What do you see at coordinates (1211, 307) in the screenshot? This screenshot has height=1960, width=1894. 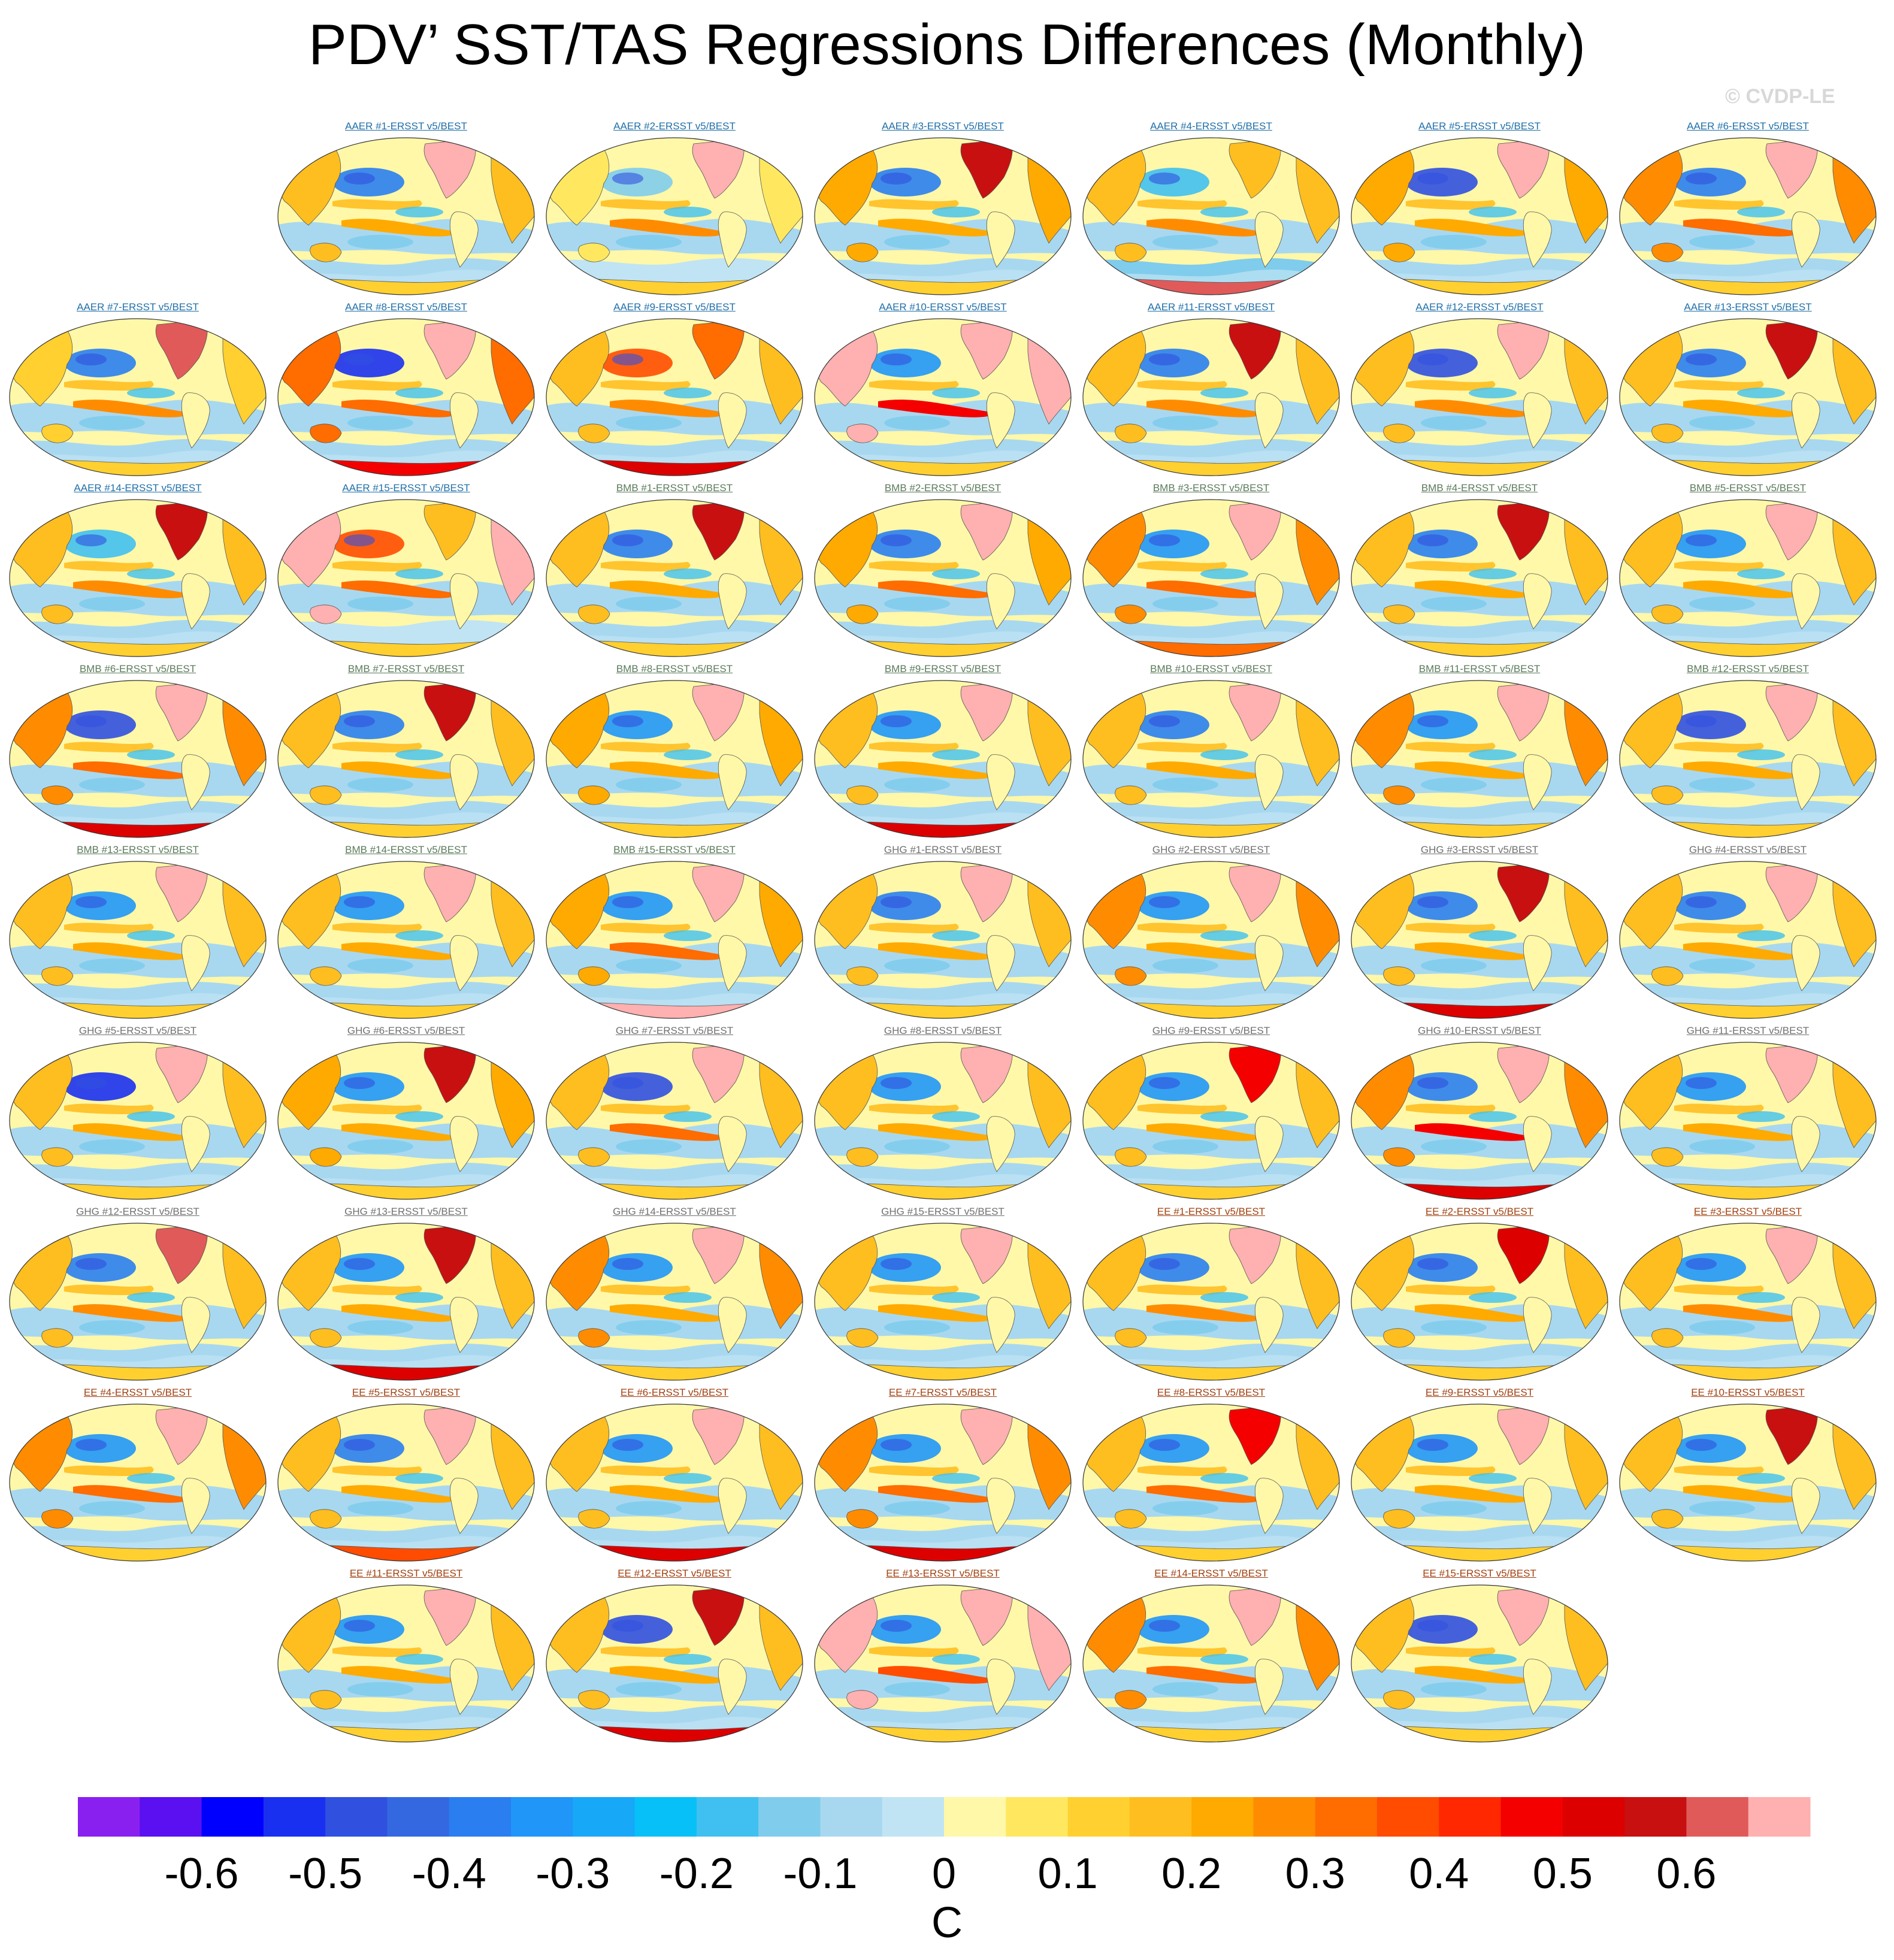 I see `panel-title: AAER #11-ERSST v5/BEST` at bounding box center [1211, 307].